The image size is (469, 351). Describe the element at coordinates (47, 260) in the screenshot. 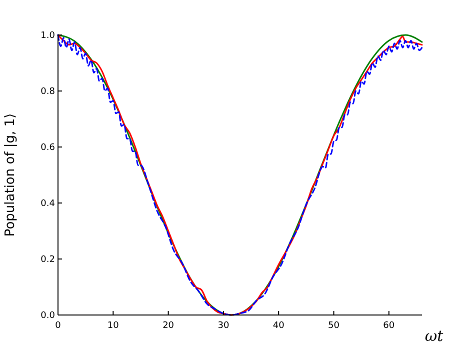

I see `y-tick-label: 0.2` at that location.